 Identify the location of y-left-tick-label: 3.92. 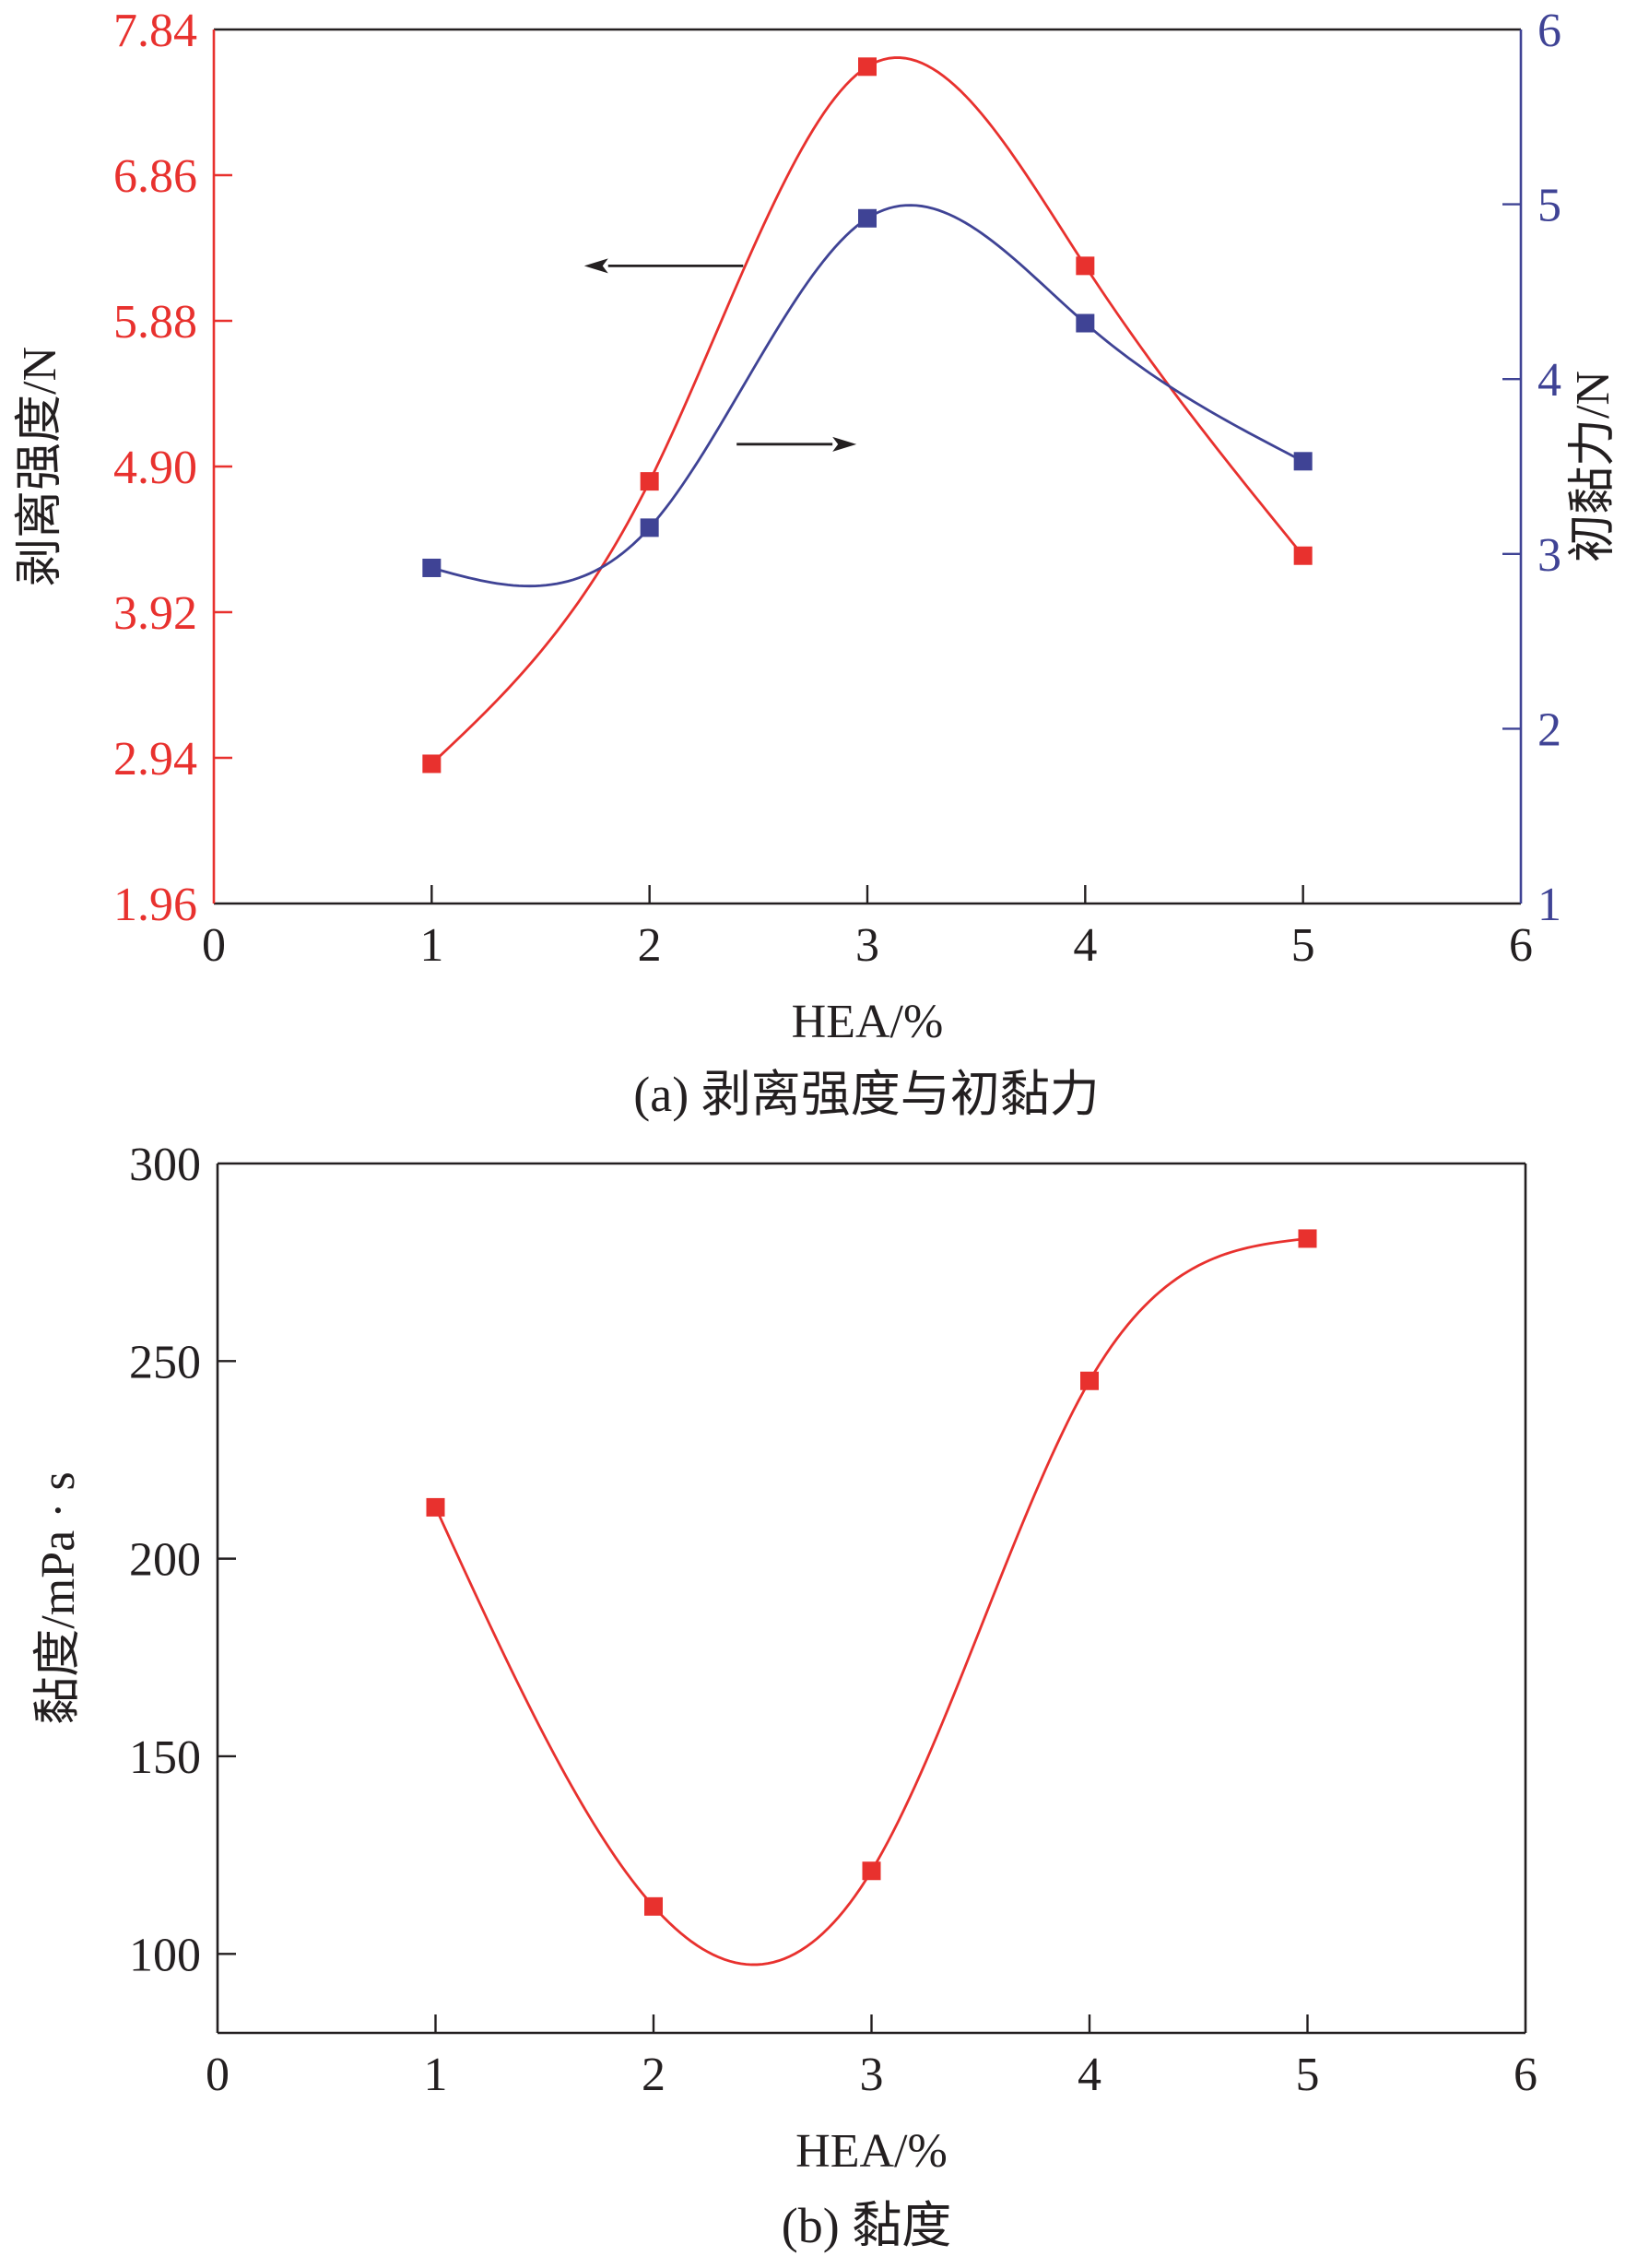
(155, 613).